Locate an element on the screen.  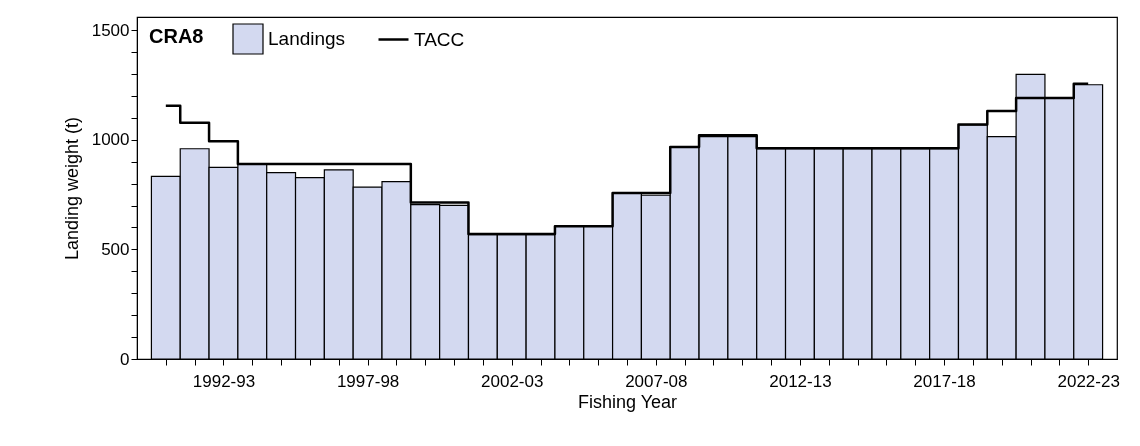
x-tick-label: 2002-03 is located at coordinates (512, 381).